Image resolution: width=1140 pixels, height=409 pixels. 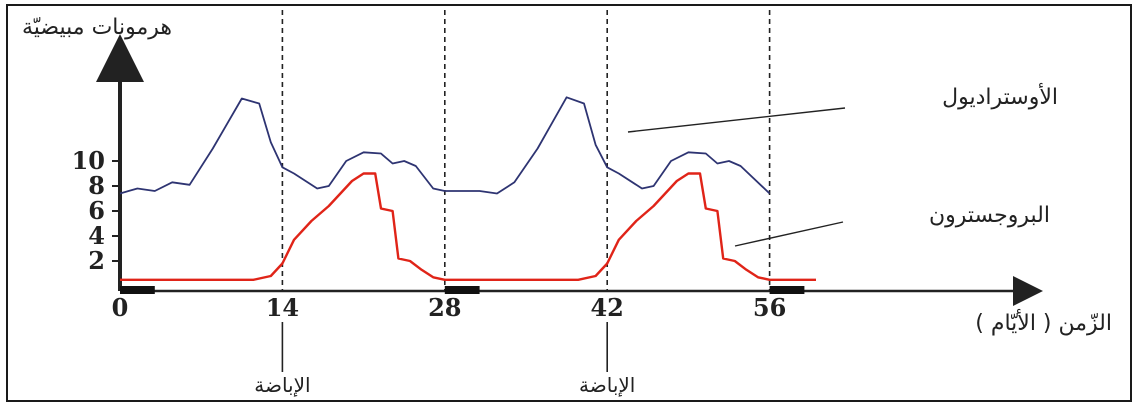 What do you see at coordinates (1043, 322) in the screenshot?
I see `x-axis-title: الزّمن ( الأيّام )` at bounding box center [1043, 322].